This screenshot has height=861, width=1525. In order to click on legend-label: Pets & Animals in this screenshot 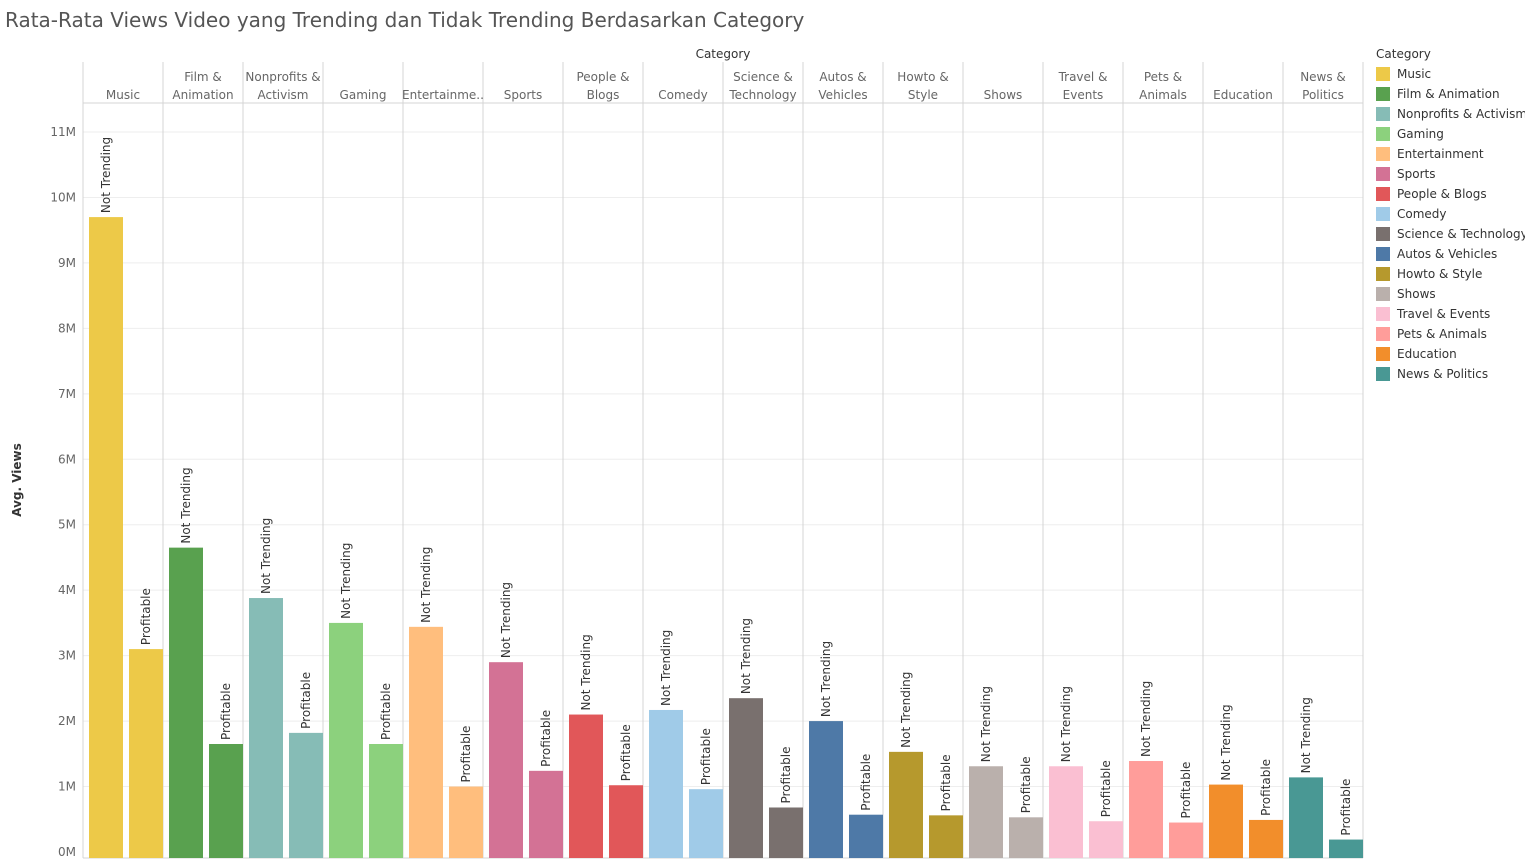, I will do `click(1442, 334)`.